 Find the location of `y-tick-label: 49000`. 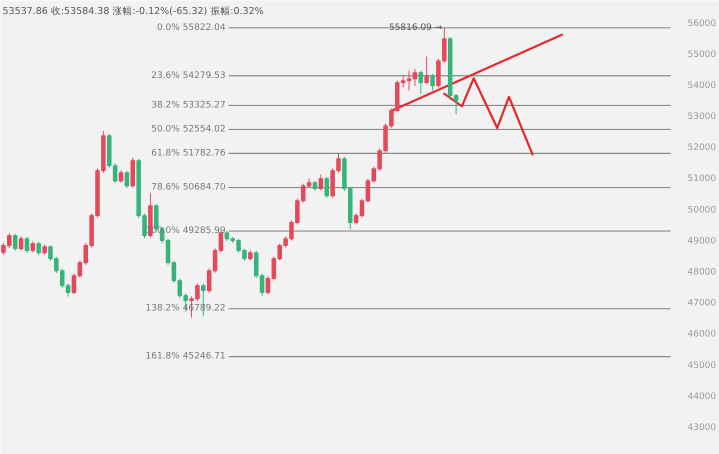

y-tick-label: 49000 is located at coordinates (702, 241).